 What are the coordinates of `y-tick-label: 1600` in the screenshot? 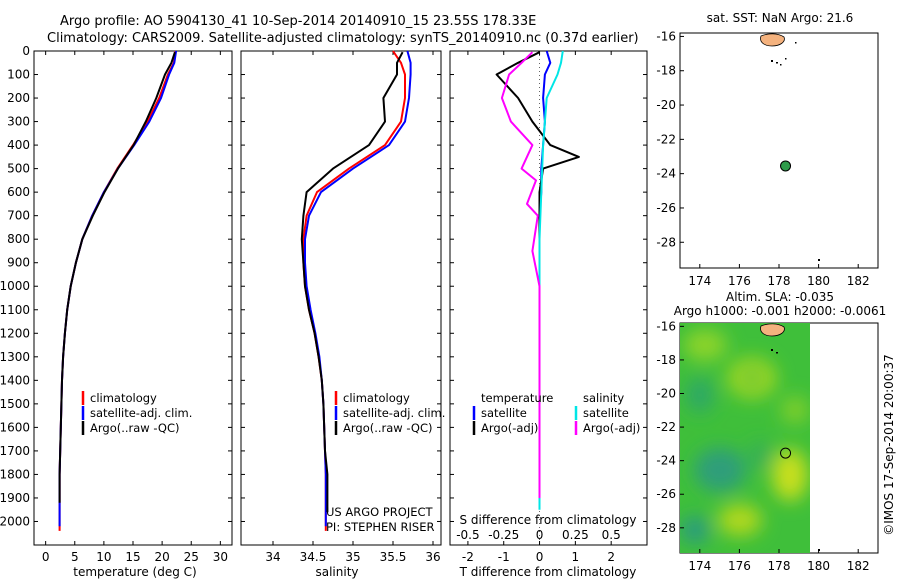 It's located at (15, 427).